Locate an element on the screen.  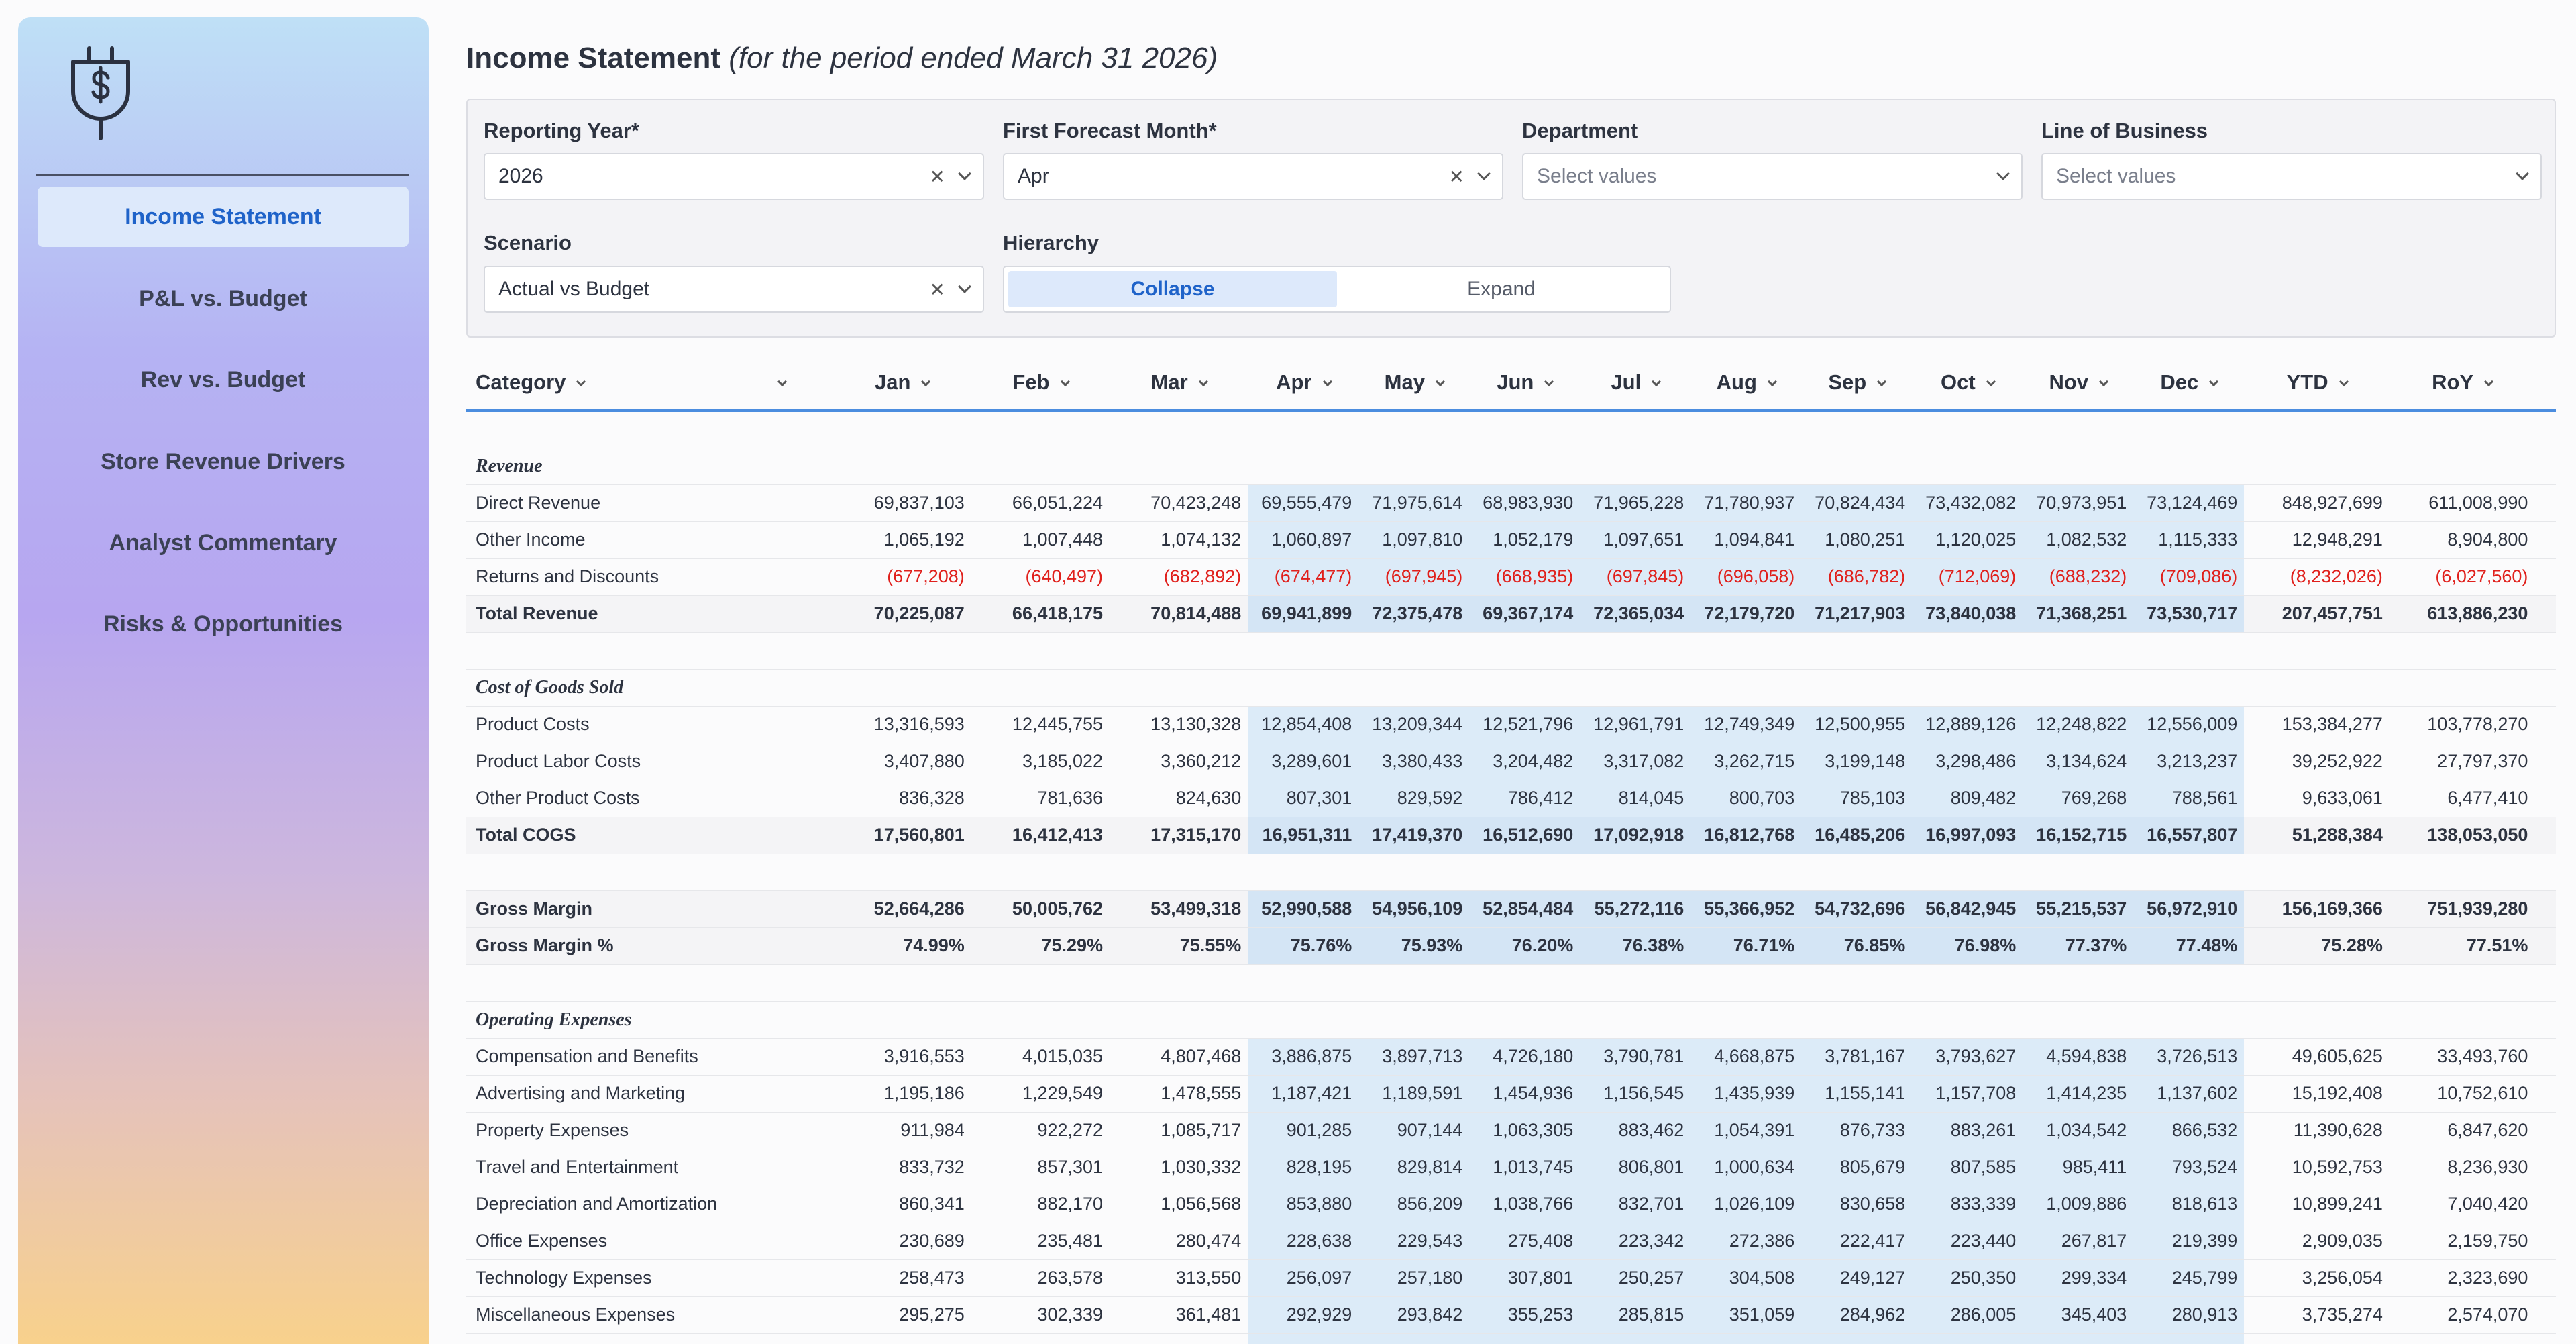
reporting-year-select: 2026 ✕ is located at coordinates (734, 177).